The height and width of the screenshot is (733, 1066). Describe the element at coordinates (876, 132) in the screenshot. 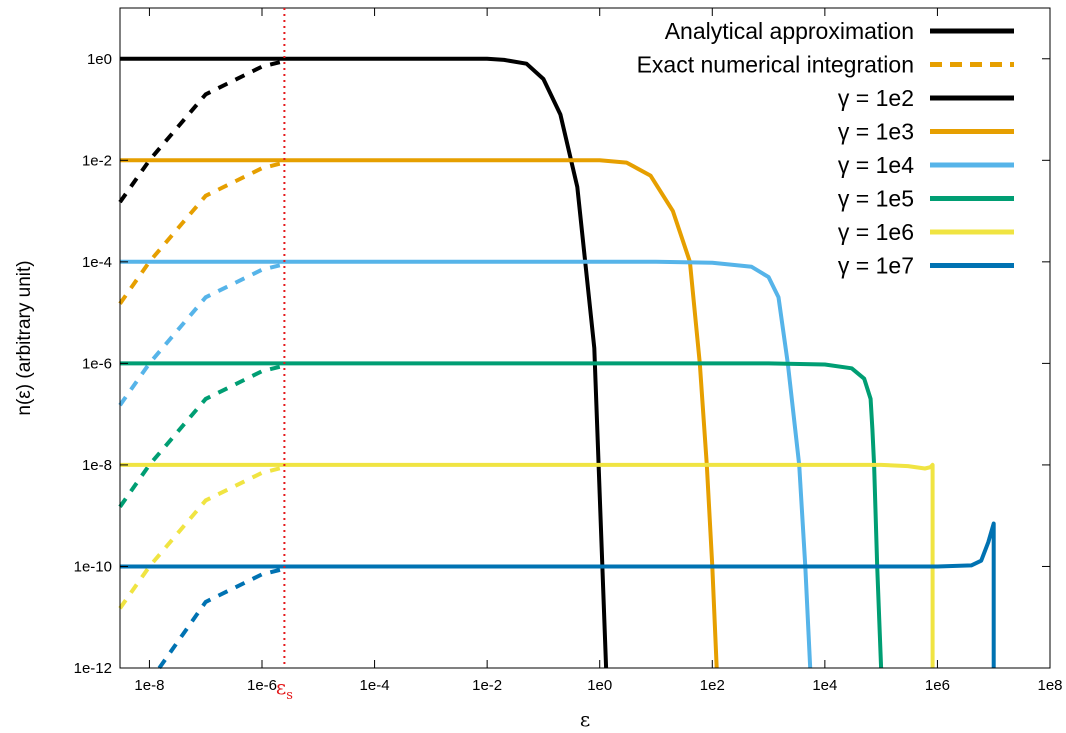

I see `legend-label: γ = 1e3` at that location.